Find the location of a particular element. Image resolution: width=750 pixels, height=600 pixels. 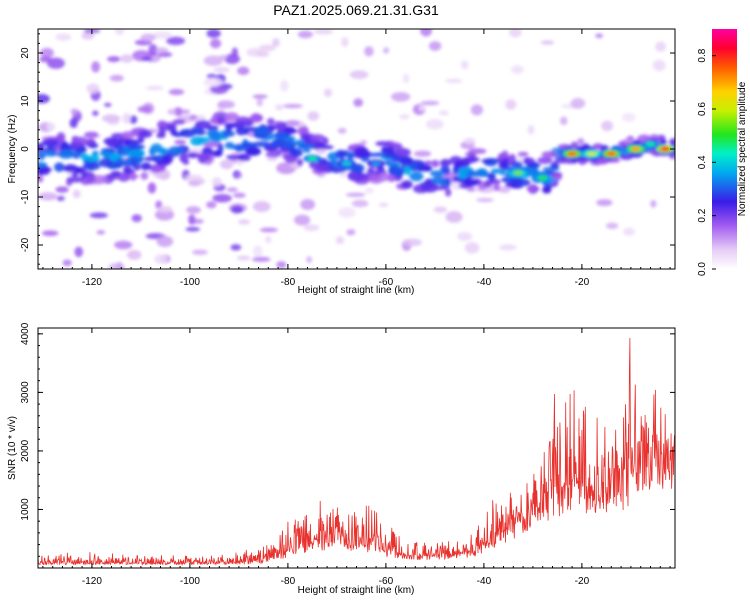

x-tick-label: -60 is located at coordinates (386, 282).